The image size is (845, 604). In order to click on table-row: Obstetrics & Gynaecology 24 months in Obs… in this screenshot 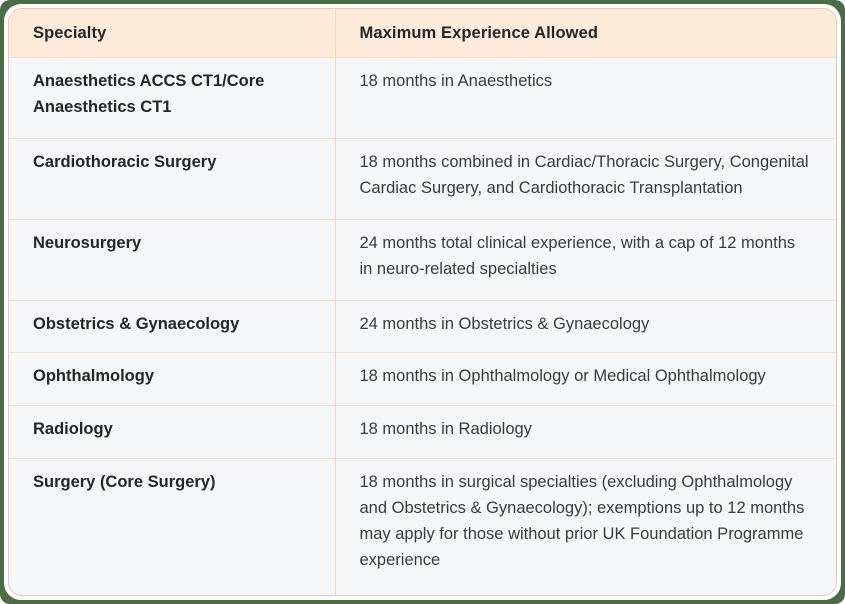, I will do `click(422, 326)`.